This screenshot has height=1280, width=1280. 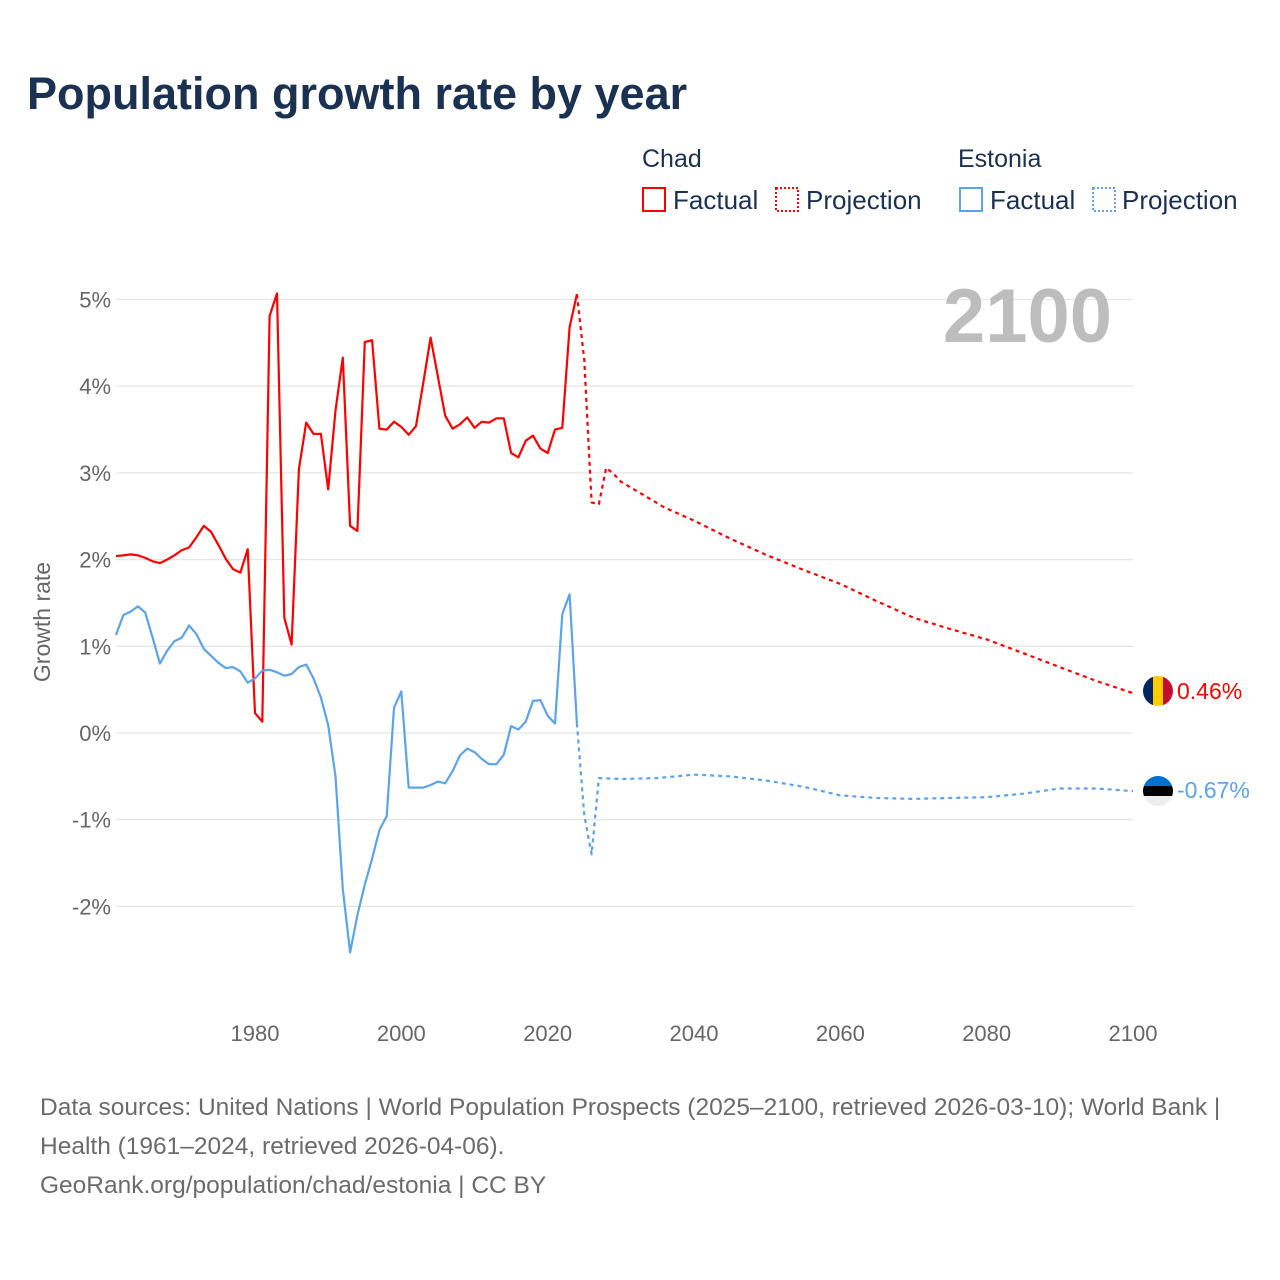 I want to click on y-tick-label: 0%, so click(x=95, y=733).